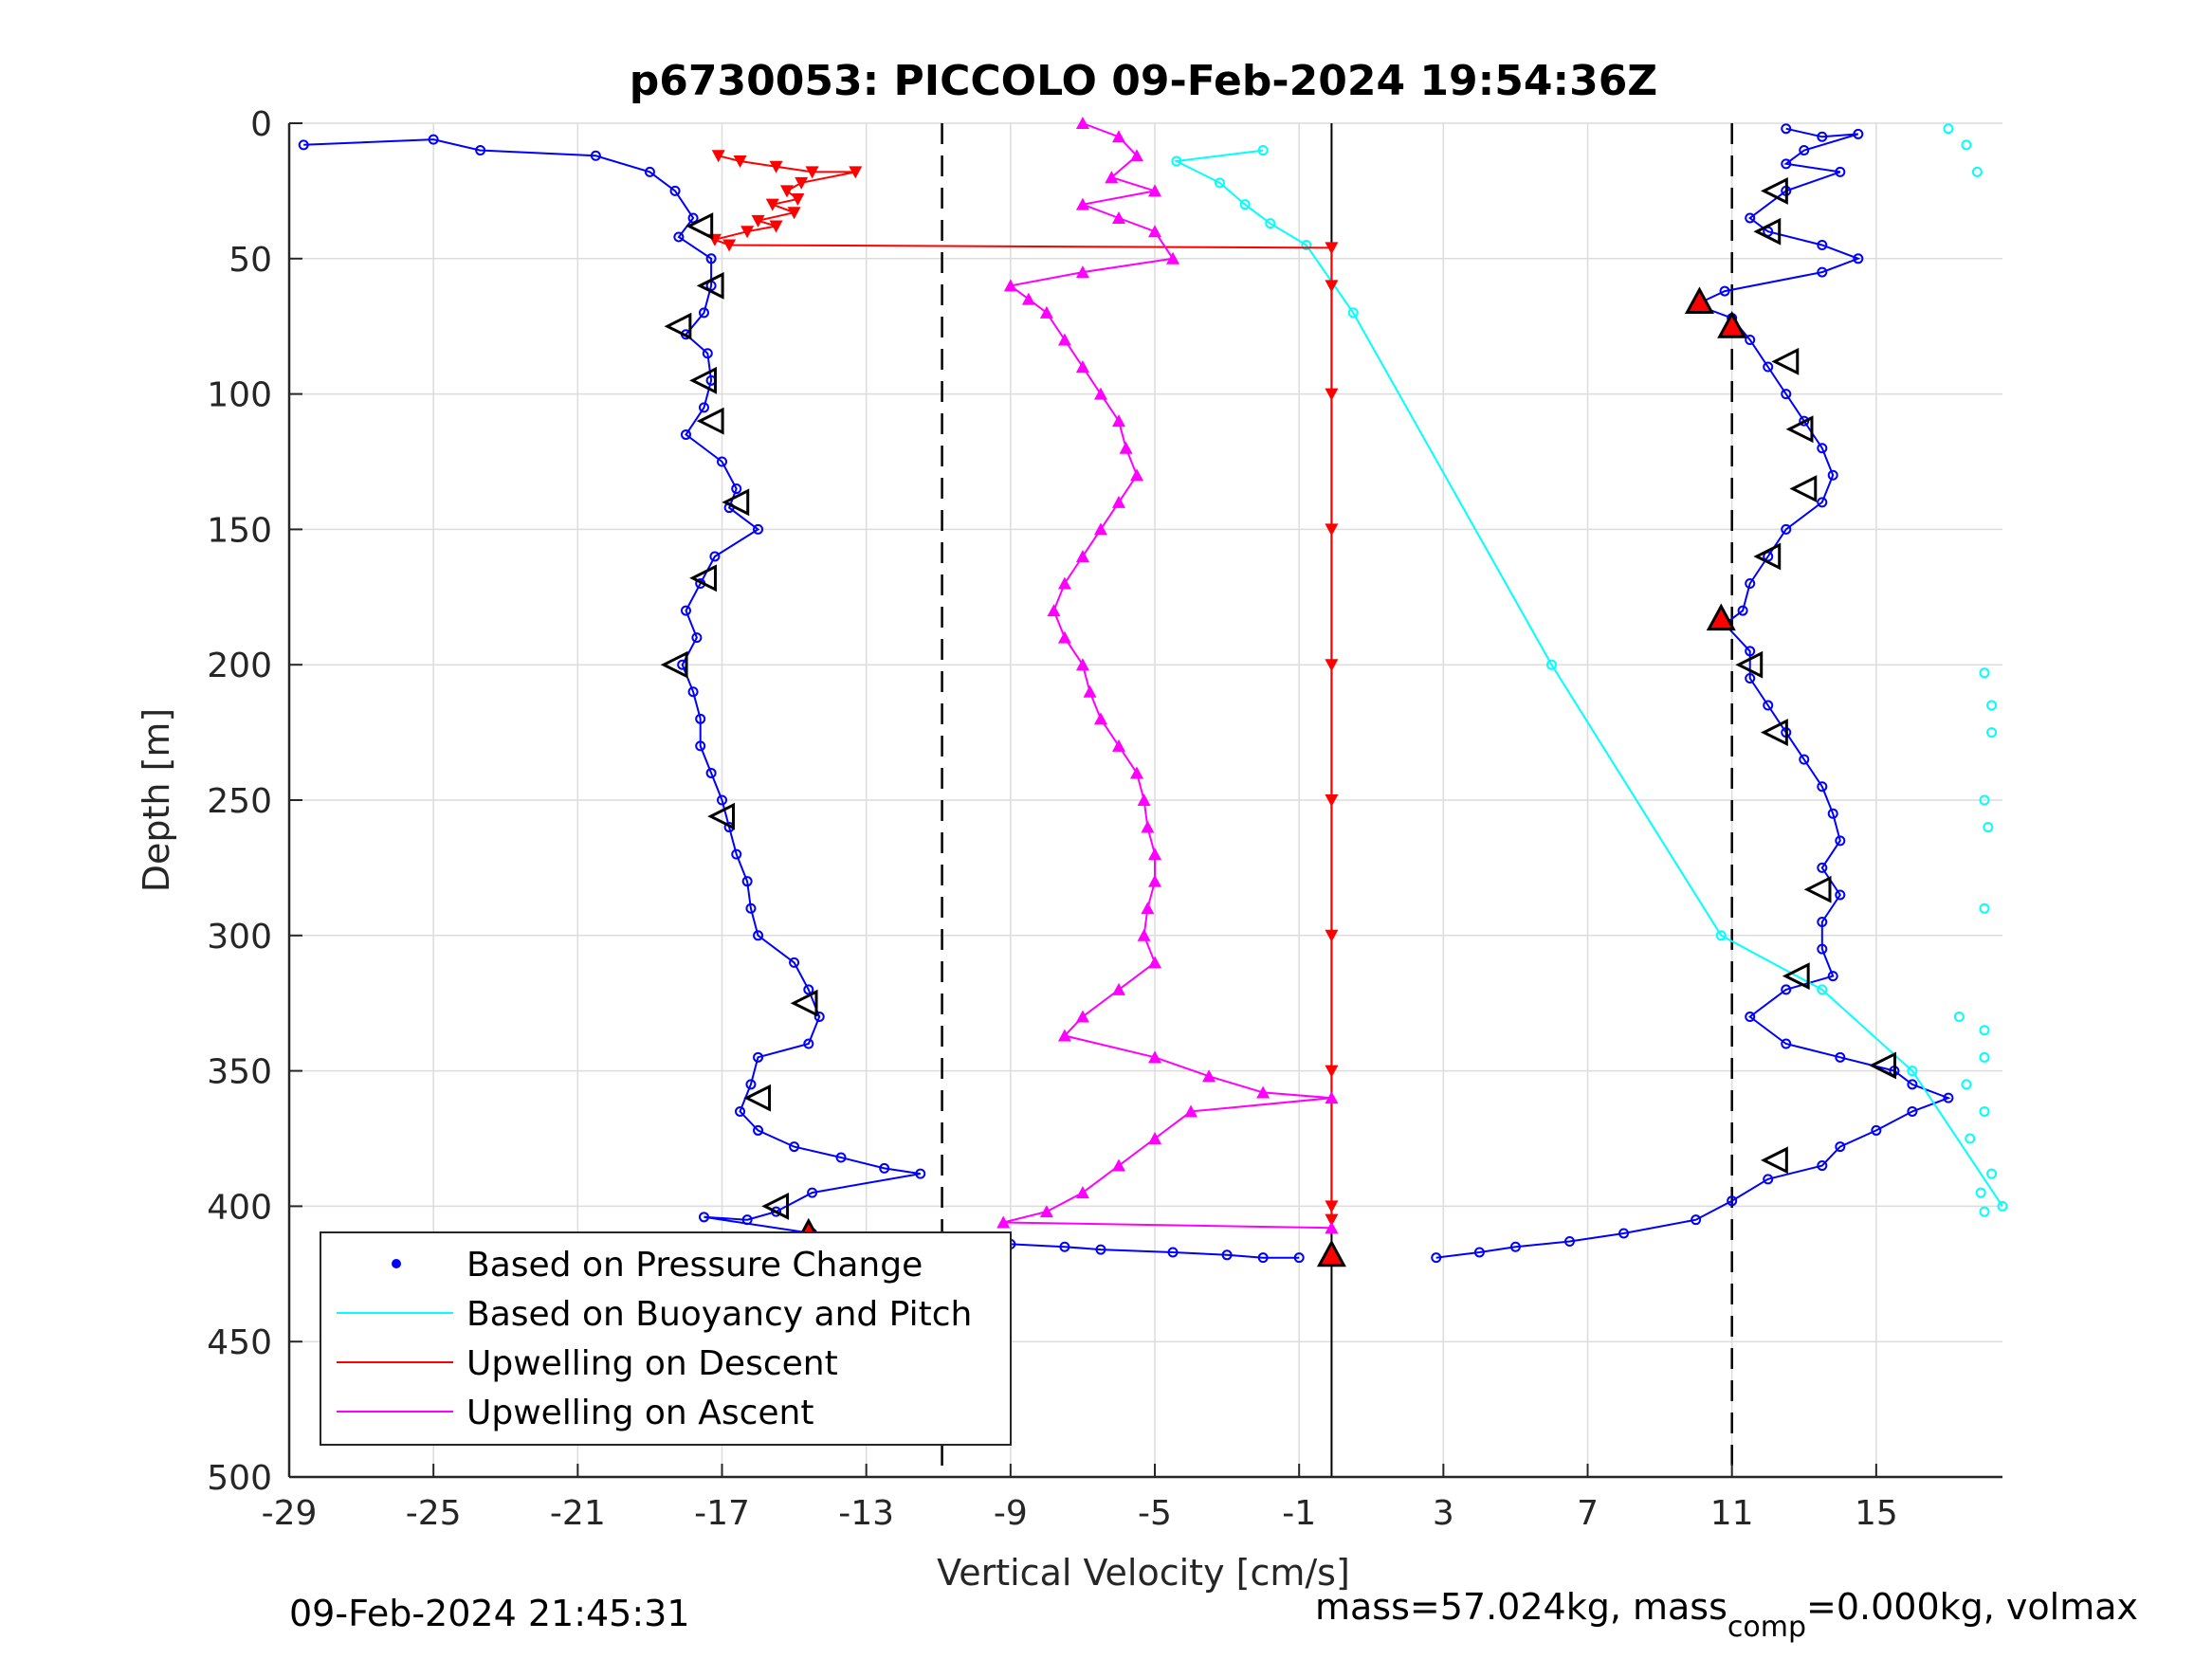 Image resolution: width=2212 pixels, height=1659 pixels. I want to click on legend-entry: Based on Buoyancy and Pitch, so click(654, 1314).